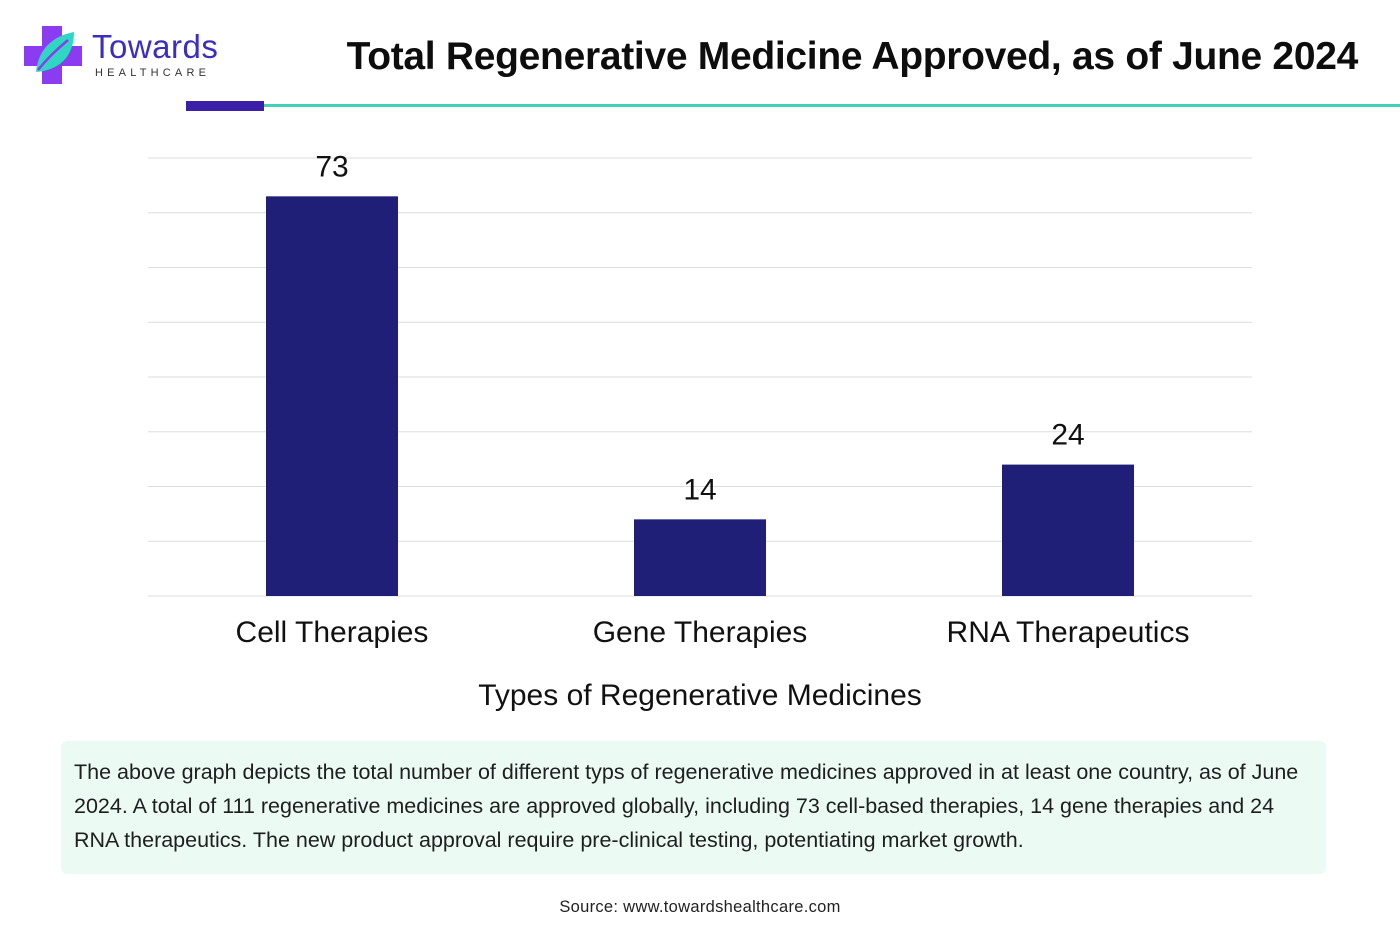 The width and height of the screenshot is (1400, 951). Describe the element at coordinates (155, 46) in the screenshot. I see `brand-name: Towards` at that location.